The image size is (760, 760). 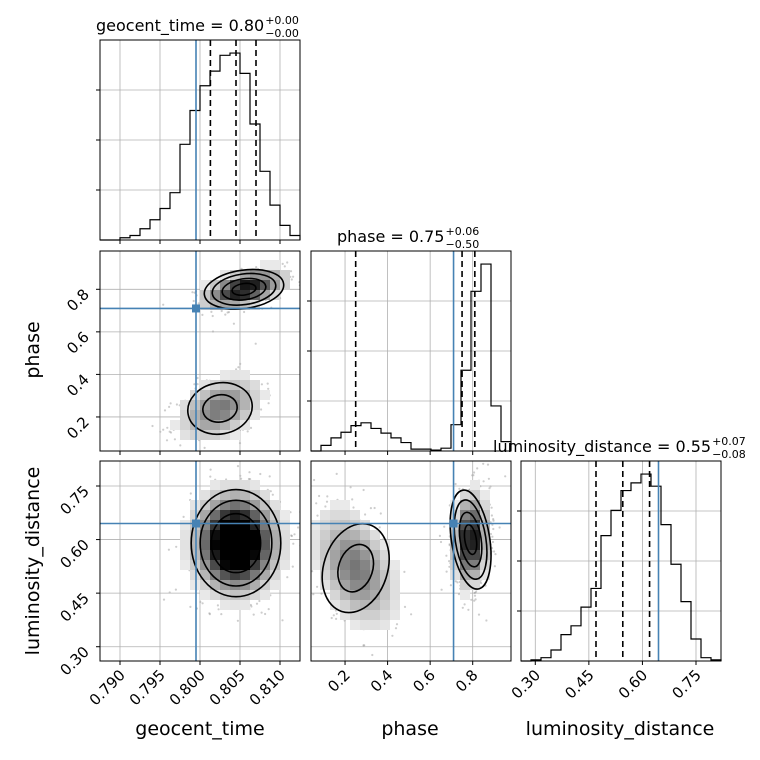 I want to click on x-tick-label: 0.45, so click(x=579, y=684).